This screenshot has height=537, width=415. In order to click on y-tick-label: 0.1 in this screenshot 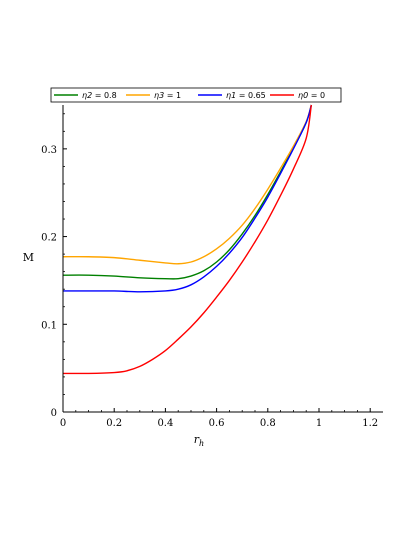, I will do `click(49, 325)`.